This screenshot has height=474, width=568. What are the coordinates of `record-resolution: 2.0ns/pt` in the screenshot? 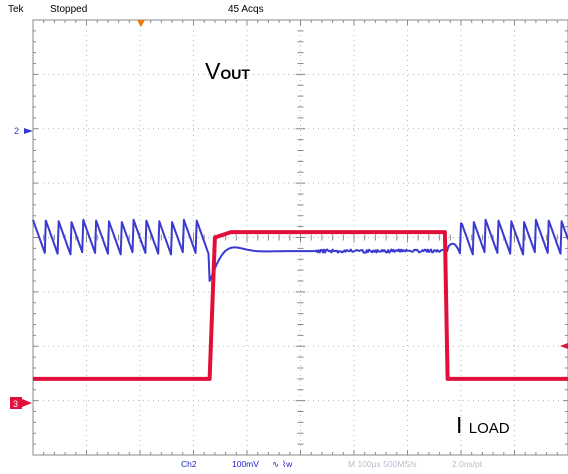 It's located at (467, 464).